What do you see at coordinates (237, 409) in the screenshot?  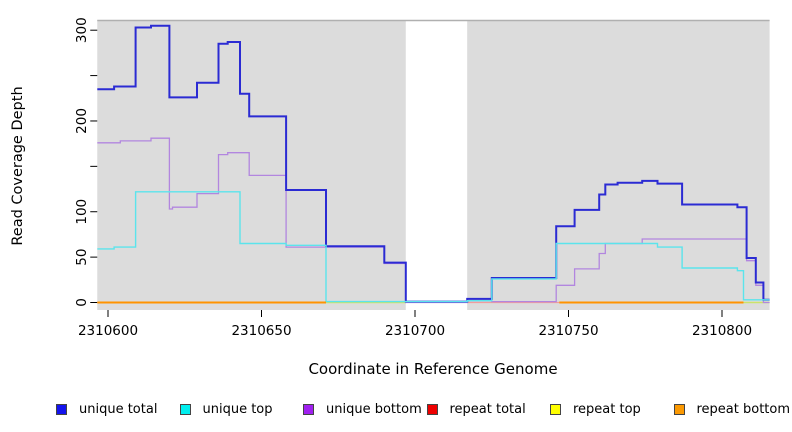 I see `legend-label-unique-top: unique top` at bounding box center [237, 409].